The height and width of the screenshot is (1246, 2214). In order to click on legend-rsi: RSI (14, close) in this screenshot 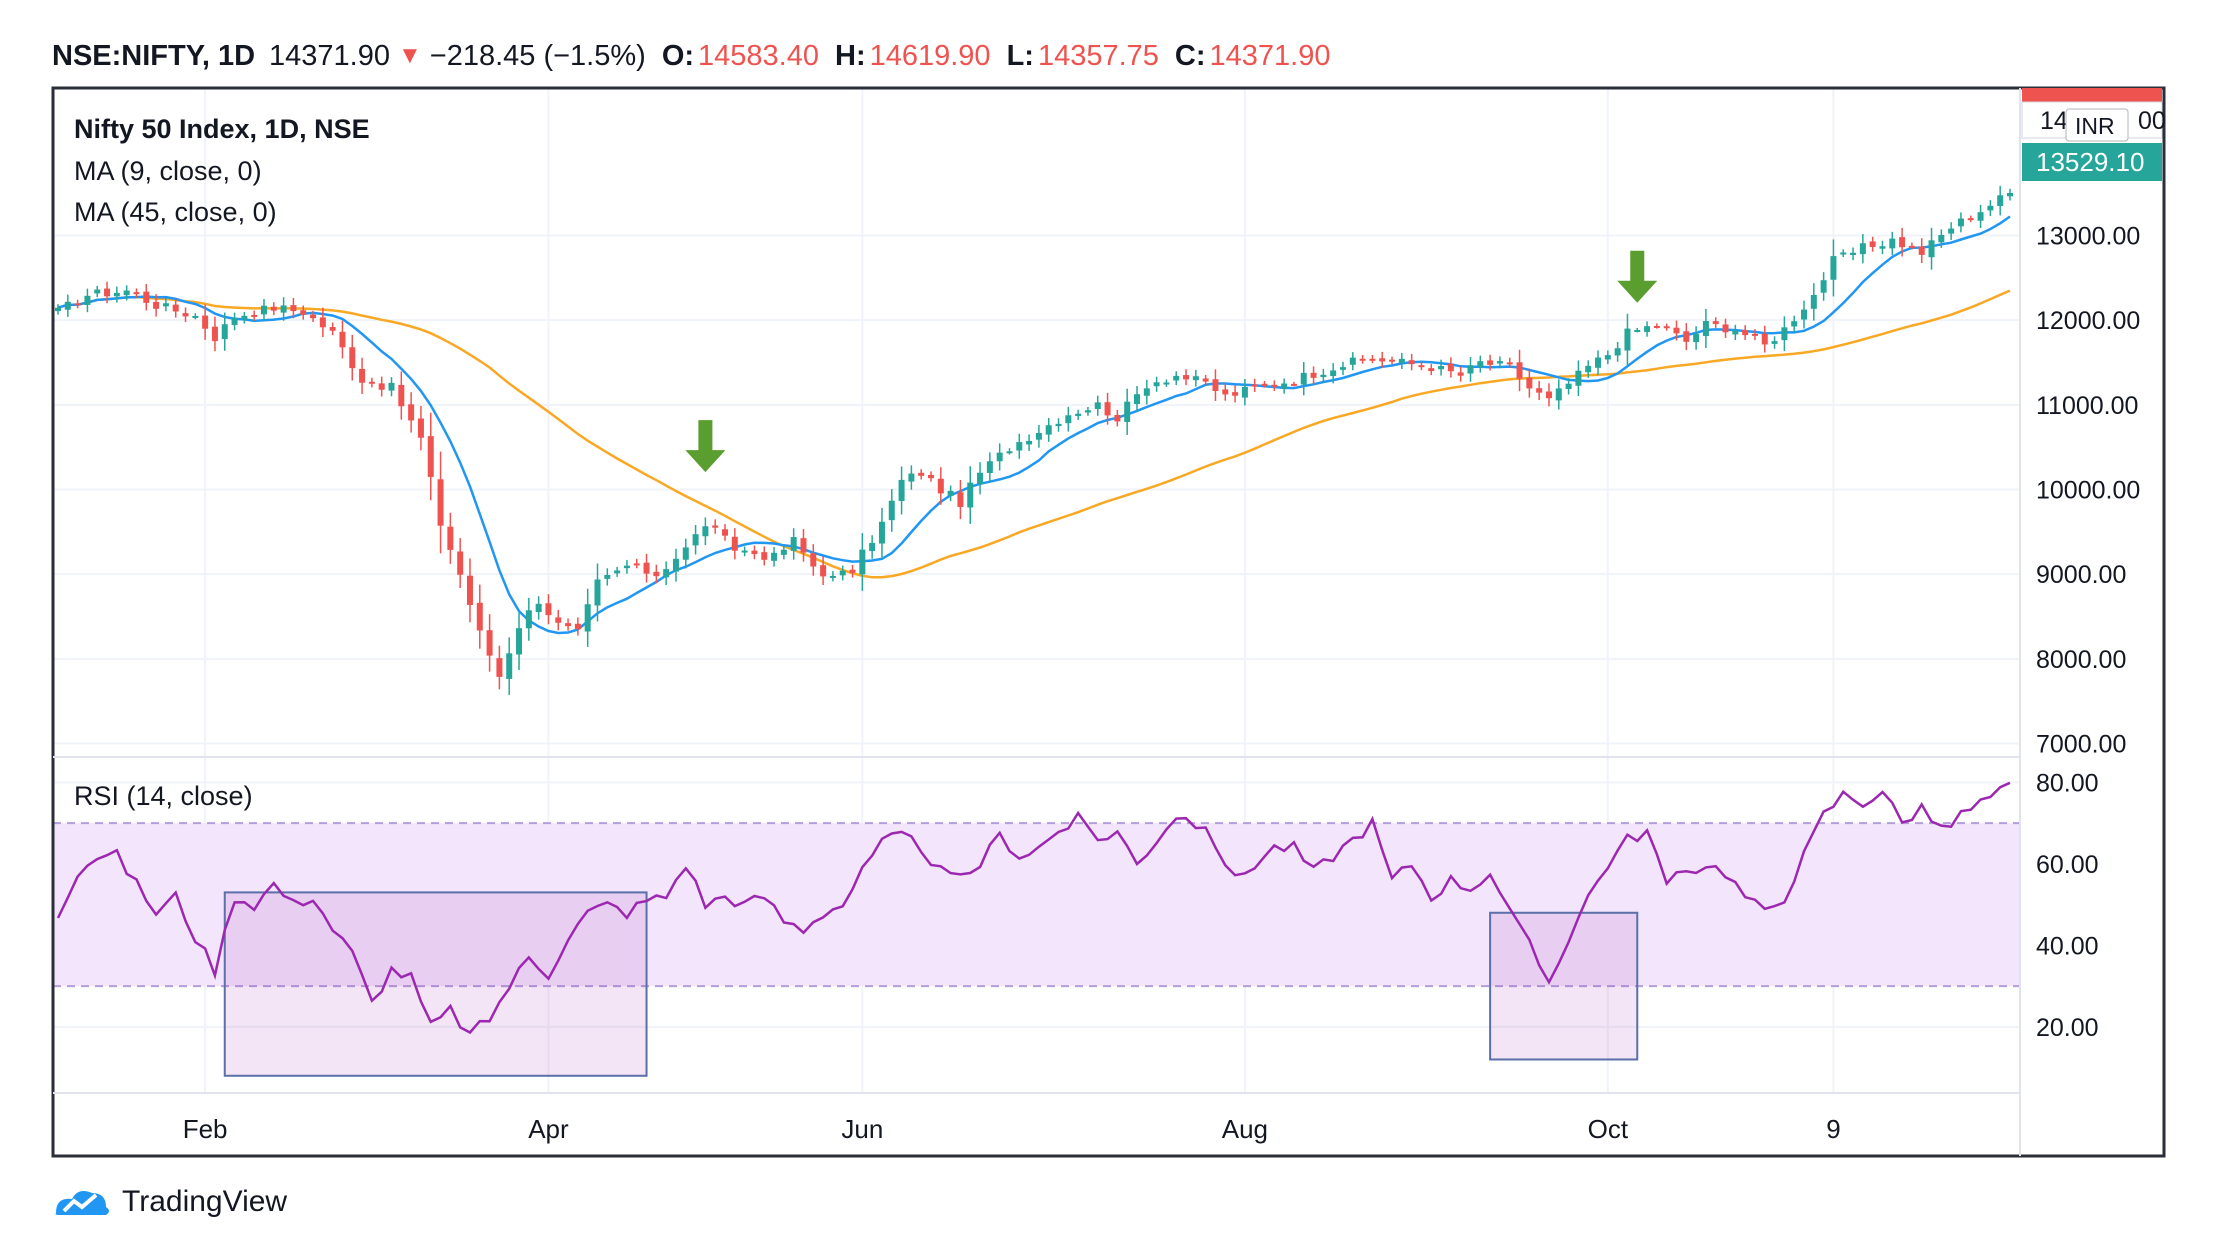, I will do `click(163, 796)`.